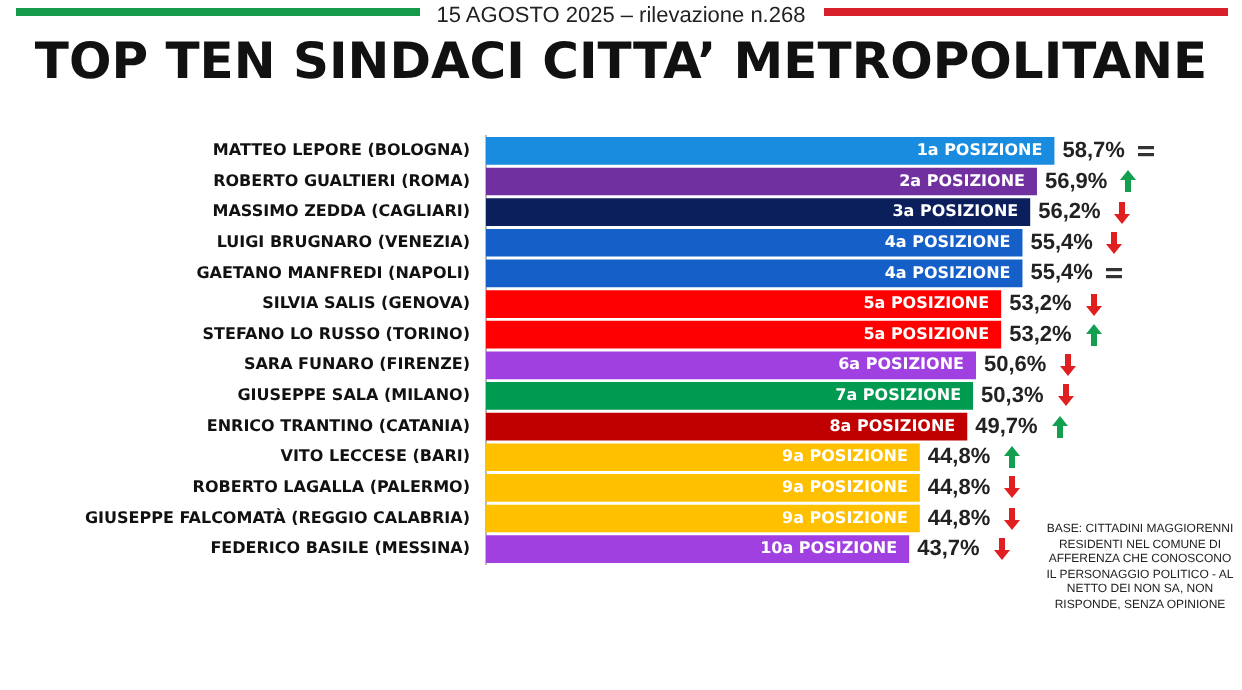  Describe the element at coordinates (343, 241) in the screenshot. I see `y-tick-label: LUIGI BRUGNARO (VENEZIA)` at that location.